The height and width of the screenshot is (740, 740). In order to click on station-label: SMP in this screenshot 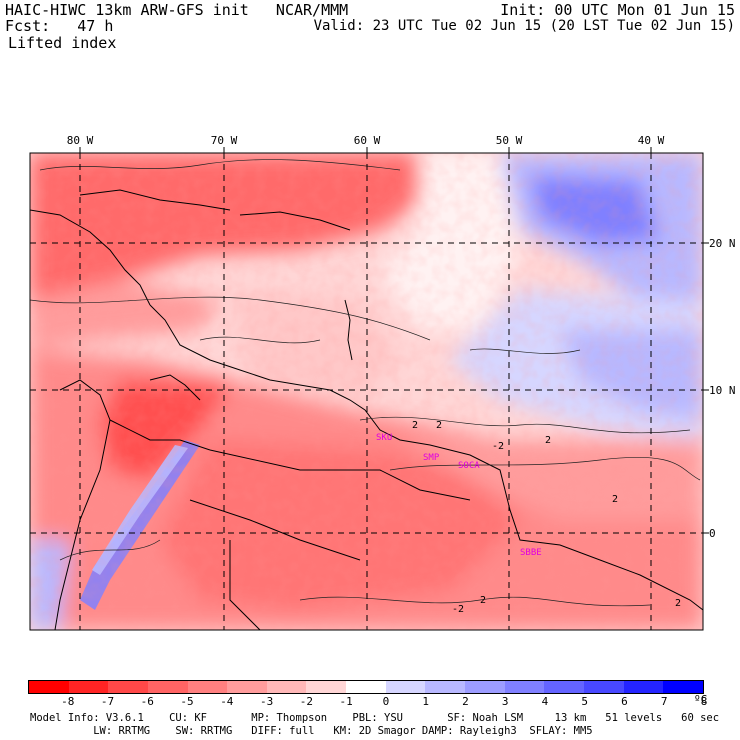, I will do `click(431, 458)`.